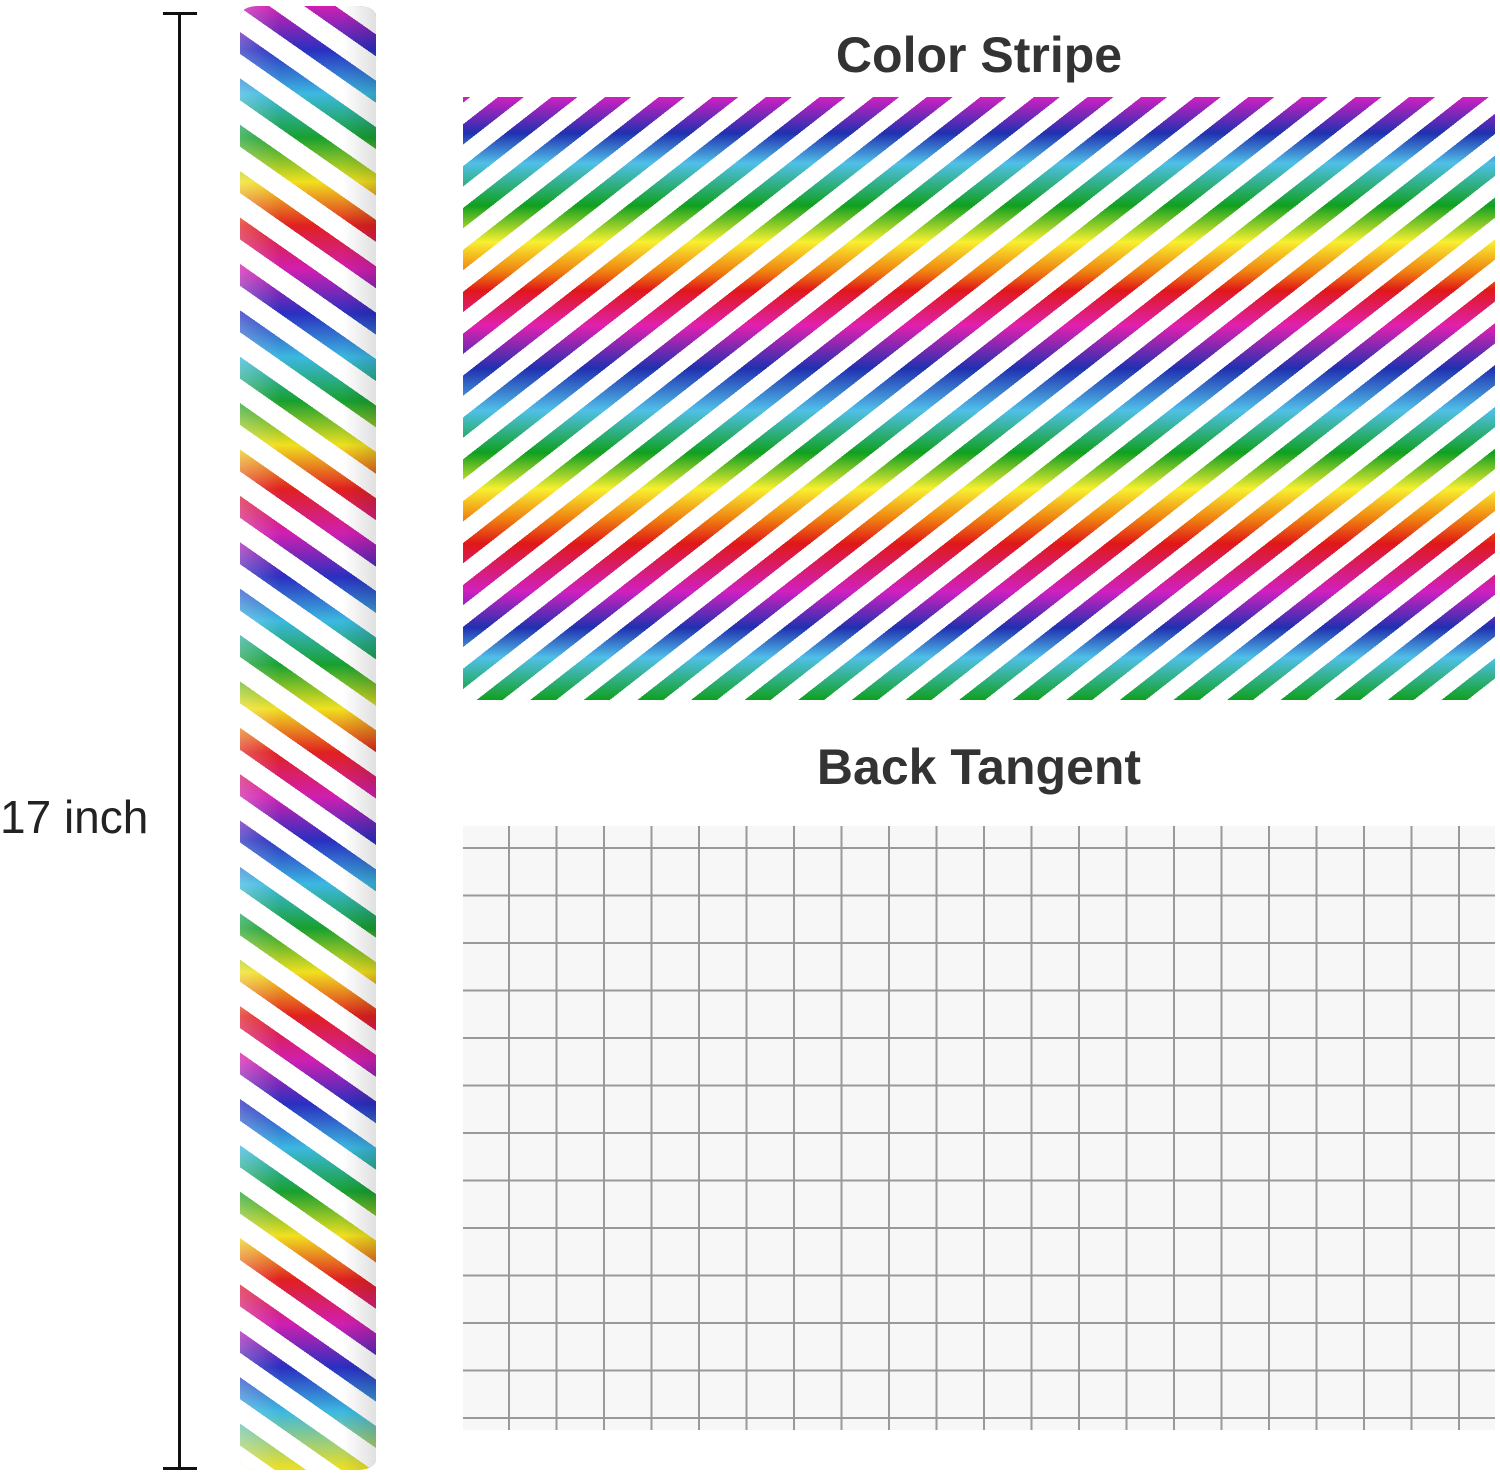 Image resolution: width=1500 pixels, height=1478 pixels. Describe the element at coordinates (308, 738) in the screenshot. I see `wrapping-paper-roll` at that location.